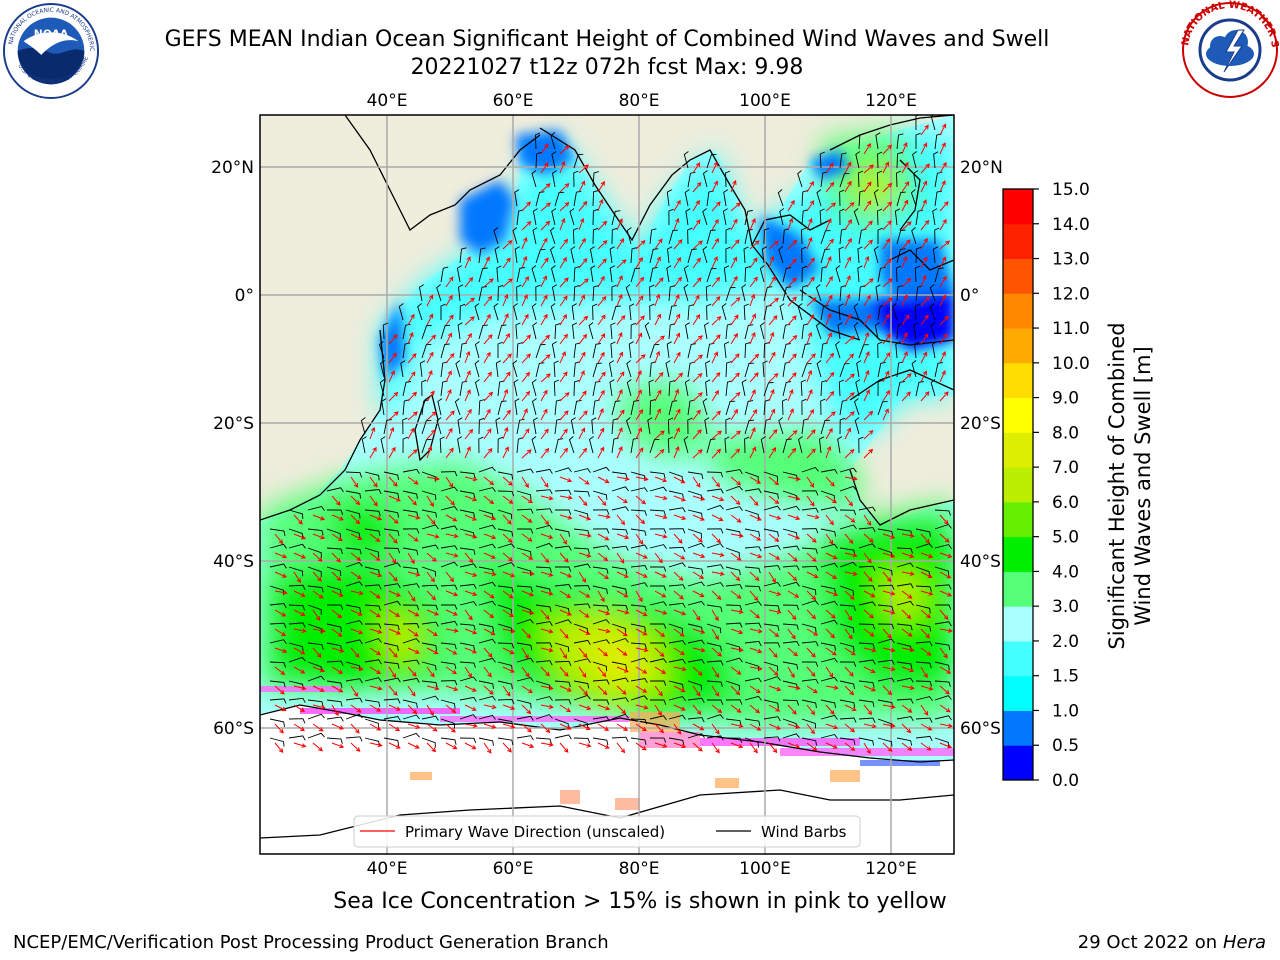 The image size is (1280, 960). Describe the element at coordinates (1018, 589) in the screenshot. I see `colorbar-bin` at that location.